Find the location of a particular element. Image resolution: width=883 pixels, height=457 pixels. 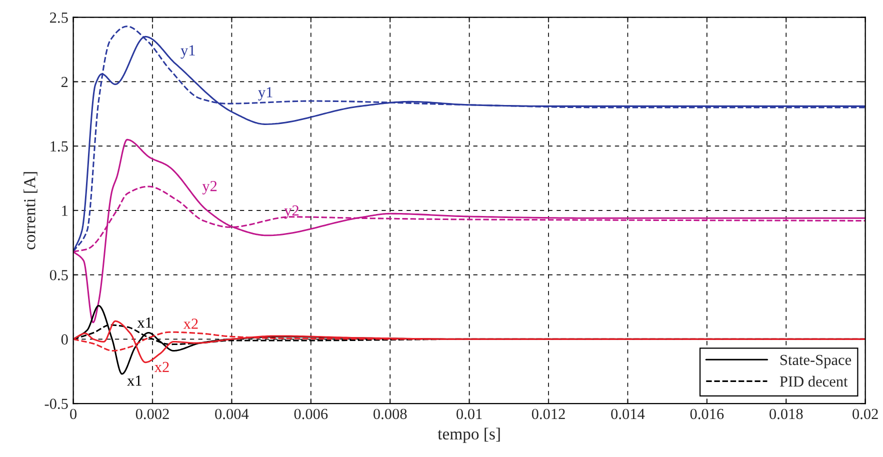

y-tick-label: 2.5 is located at coordinates (59, 17).